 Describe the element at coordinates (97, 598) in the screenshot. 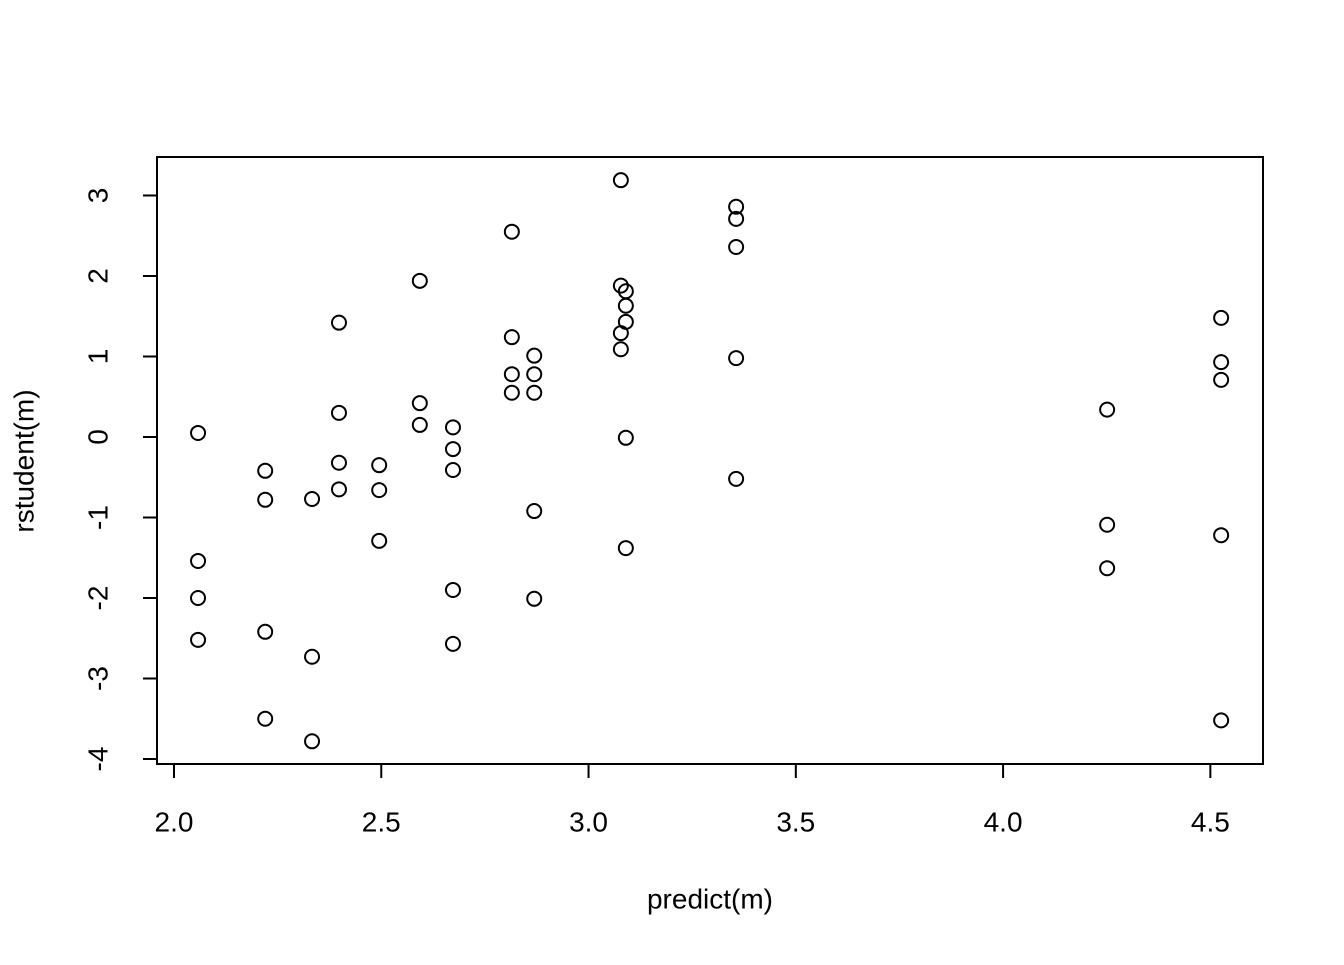

I see `y-tick-label: -2` at that location.